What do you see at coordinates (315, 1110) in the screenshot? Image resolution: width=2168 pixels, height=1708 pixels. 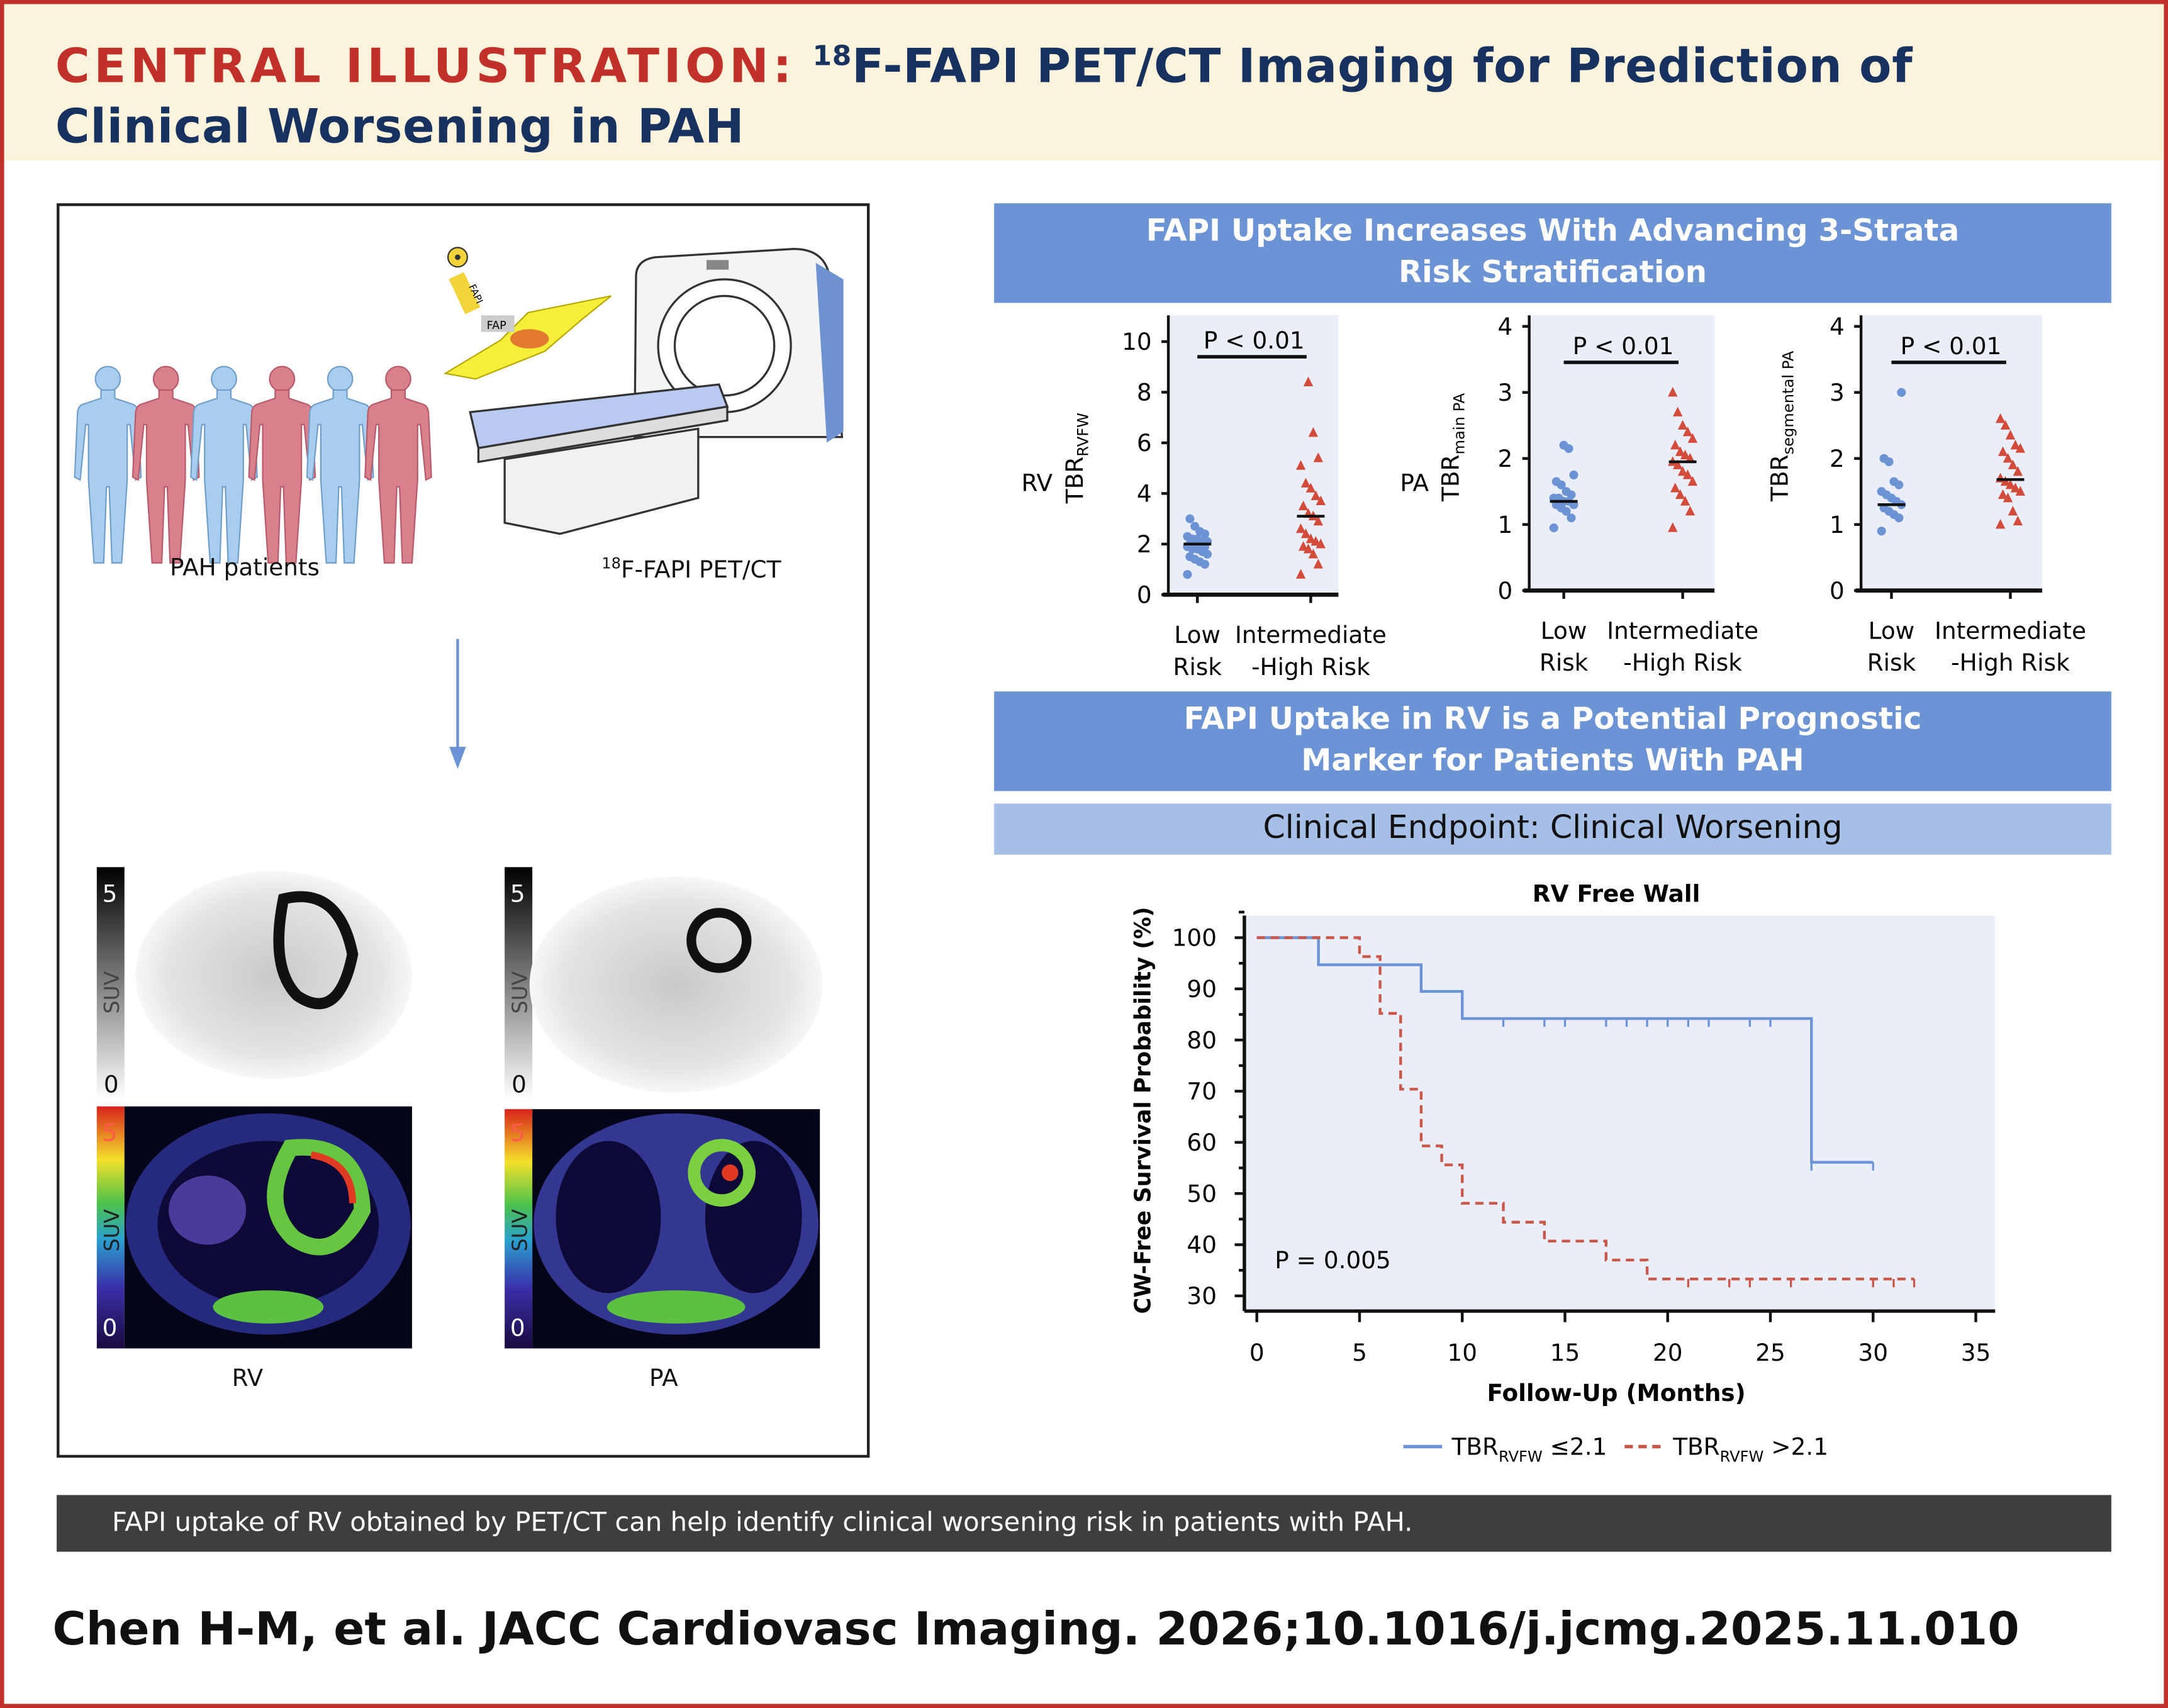 I see `colorbar-labels: 5 5 5 5 0 0 0 0 SUV SUV SUV SUV` at bounding box center [315, 1110].